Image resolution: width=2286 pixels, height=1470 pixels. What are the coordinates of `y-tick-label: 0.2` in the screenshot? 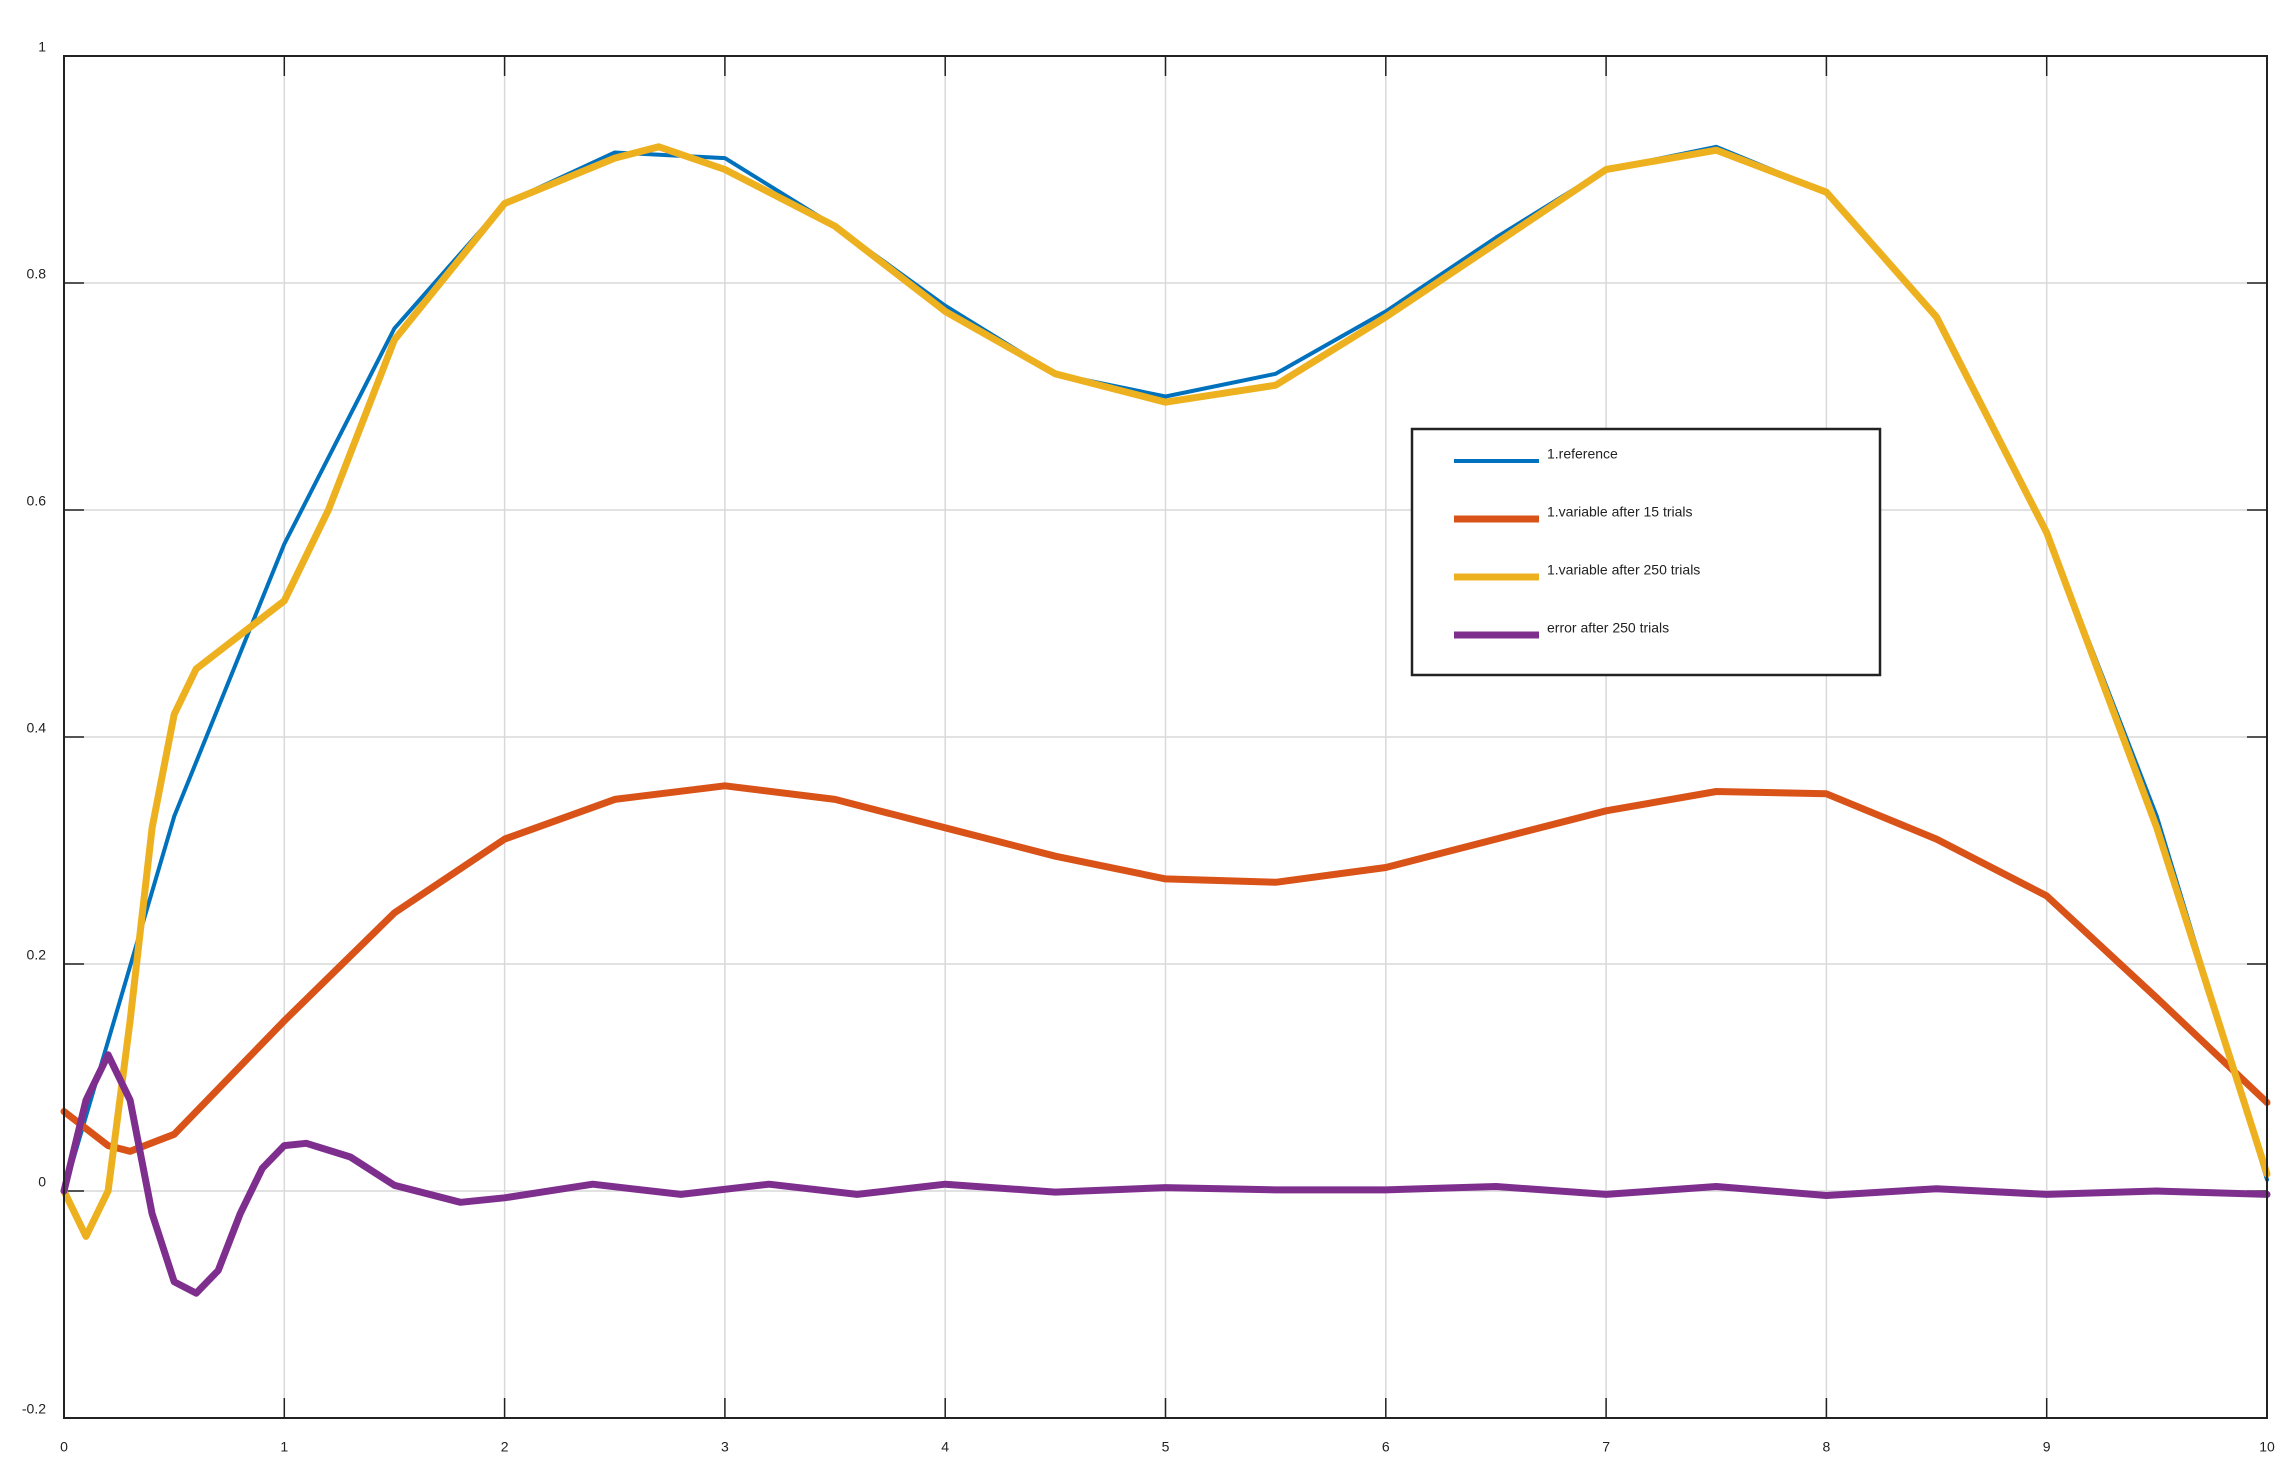 It's located at (37, 955).